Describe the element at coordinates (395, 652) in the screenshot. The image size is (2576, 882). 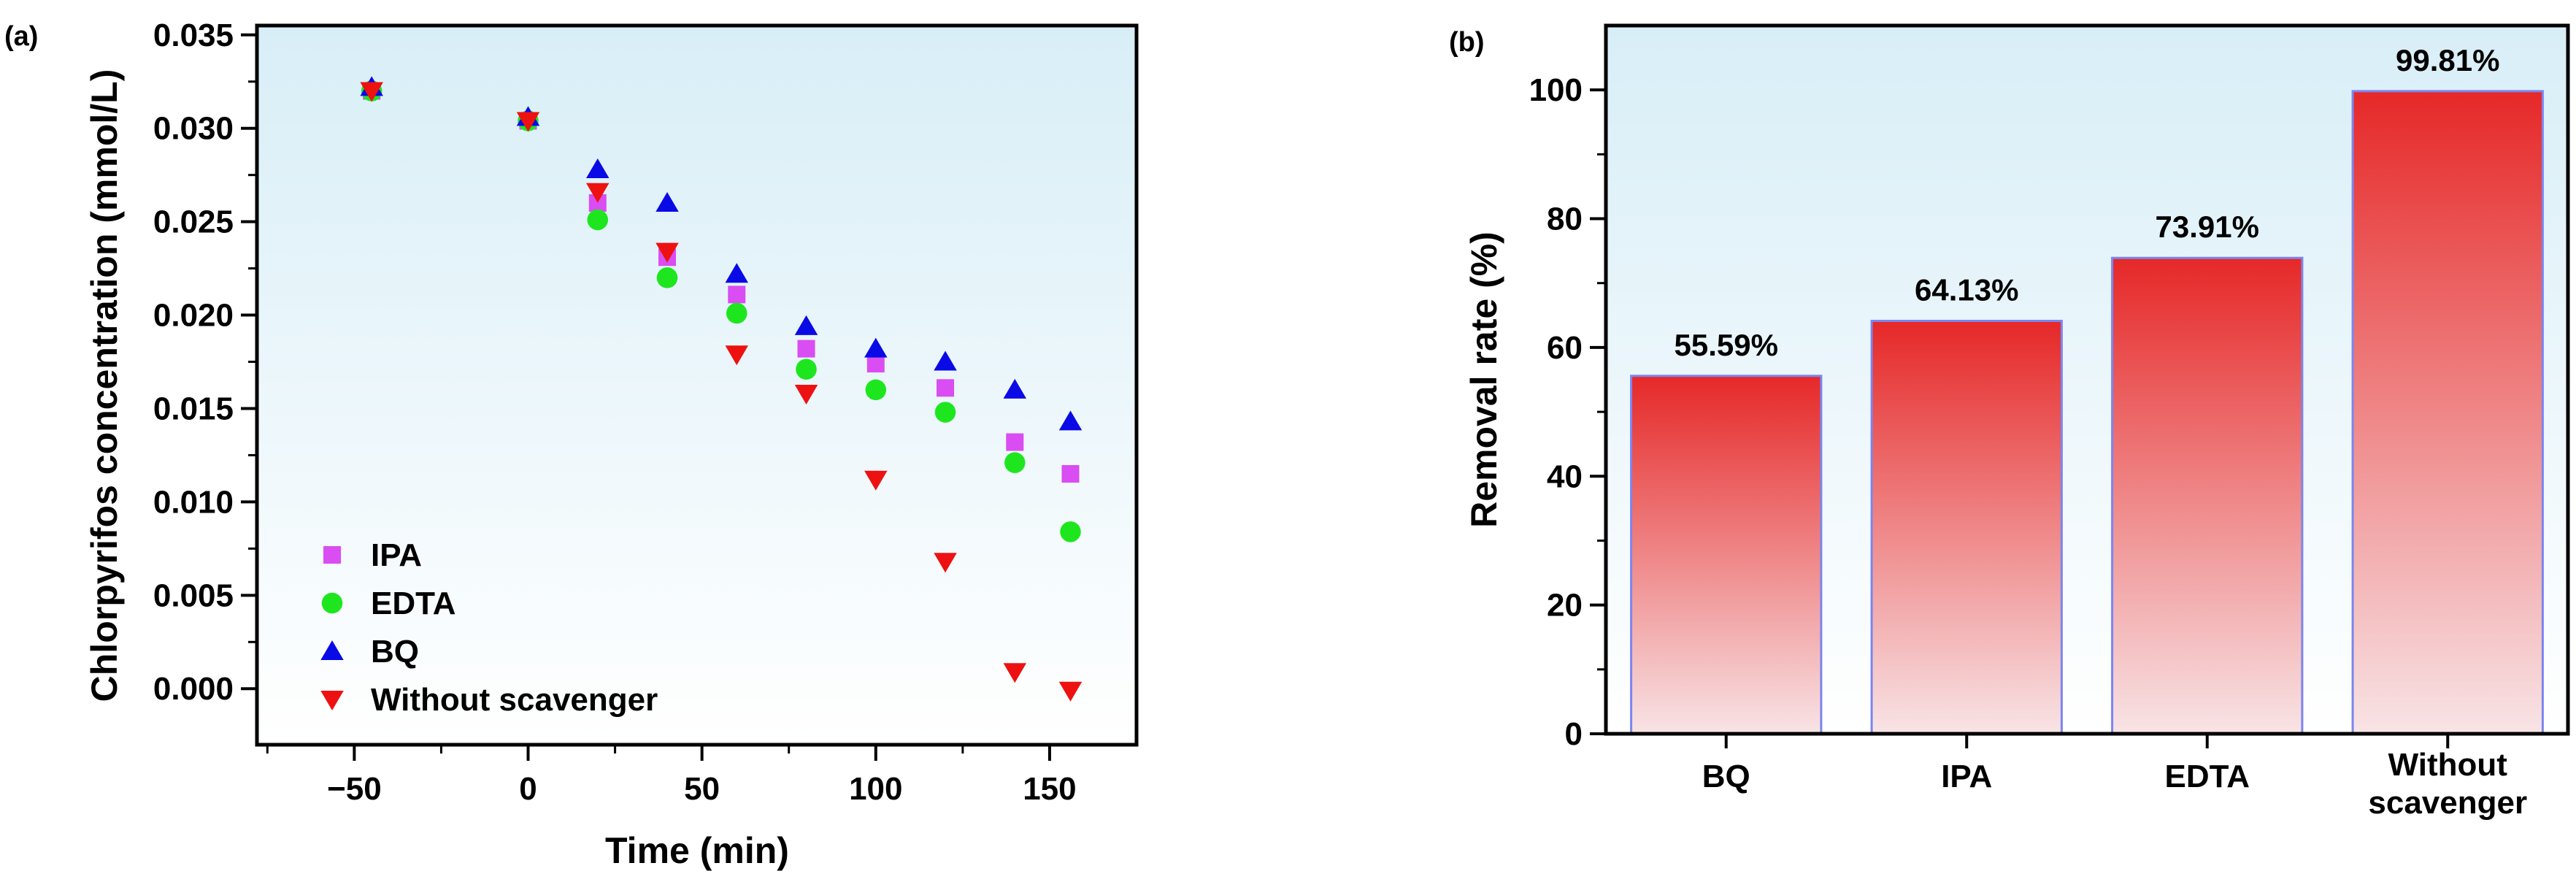
I see `legend-label: BQ` at that location.